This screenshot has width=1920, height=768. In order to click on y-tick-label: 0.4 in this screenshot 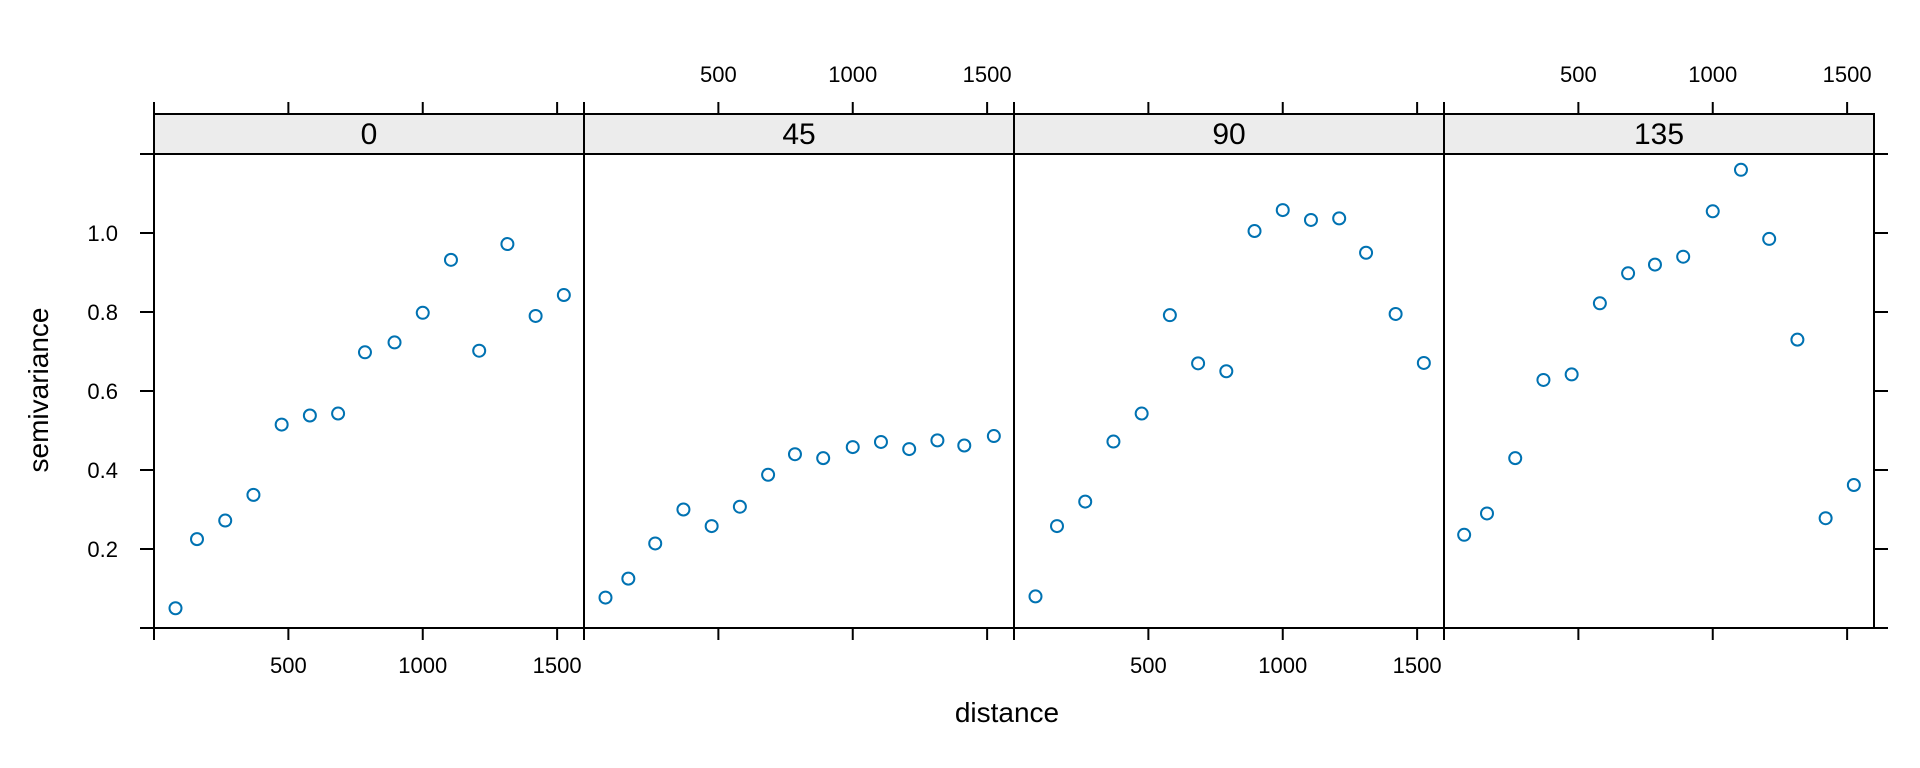, I will do `click(102, 470)`.